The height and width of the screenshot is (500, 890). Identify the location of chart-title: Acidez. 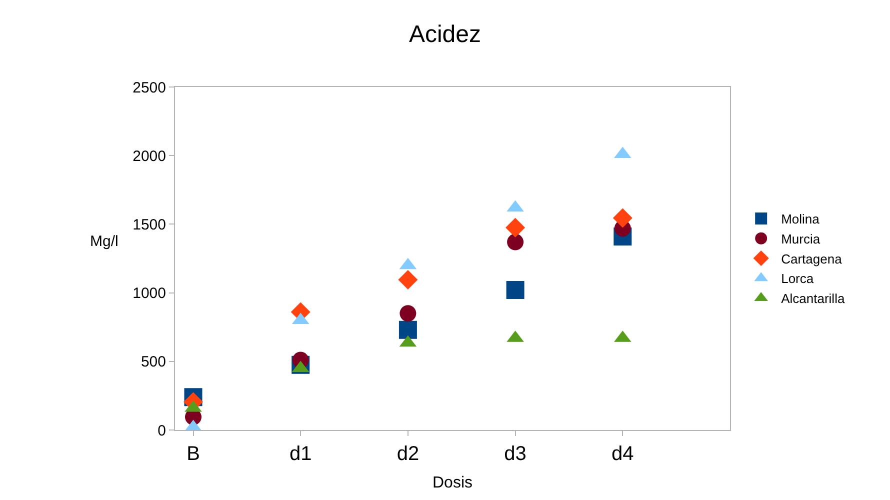
(445, 34).